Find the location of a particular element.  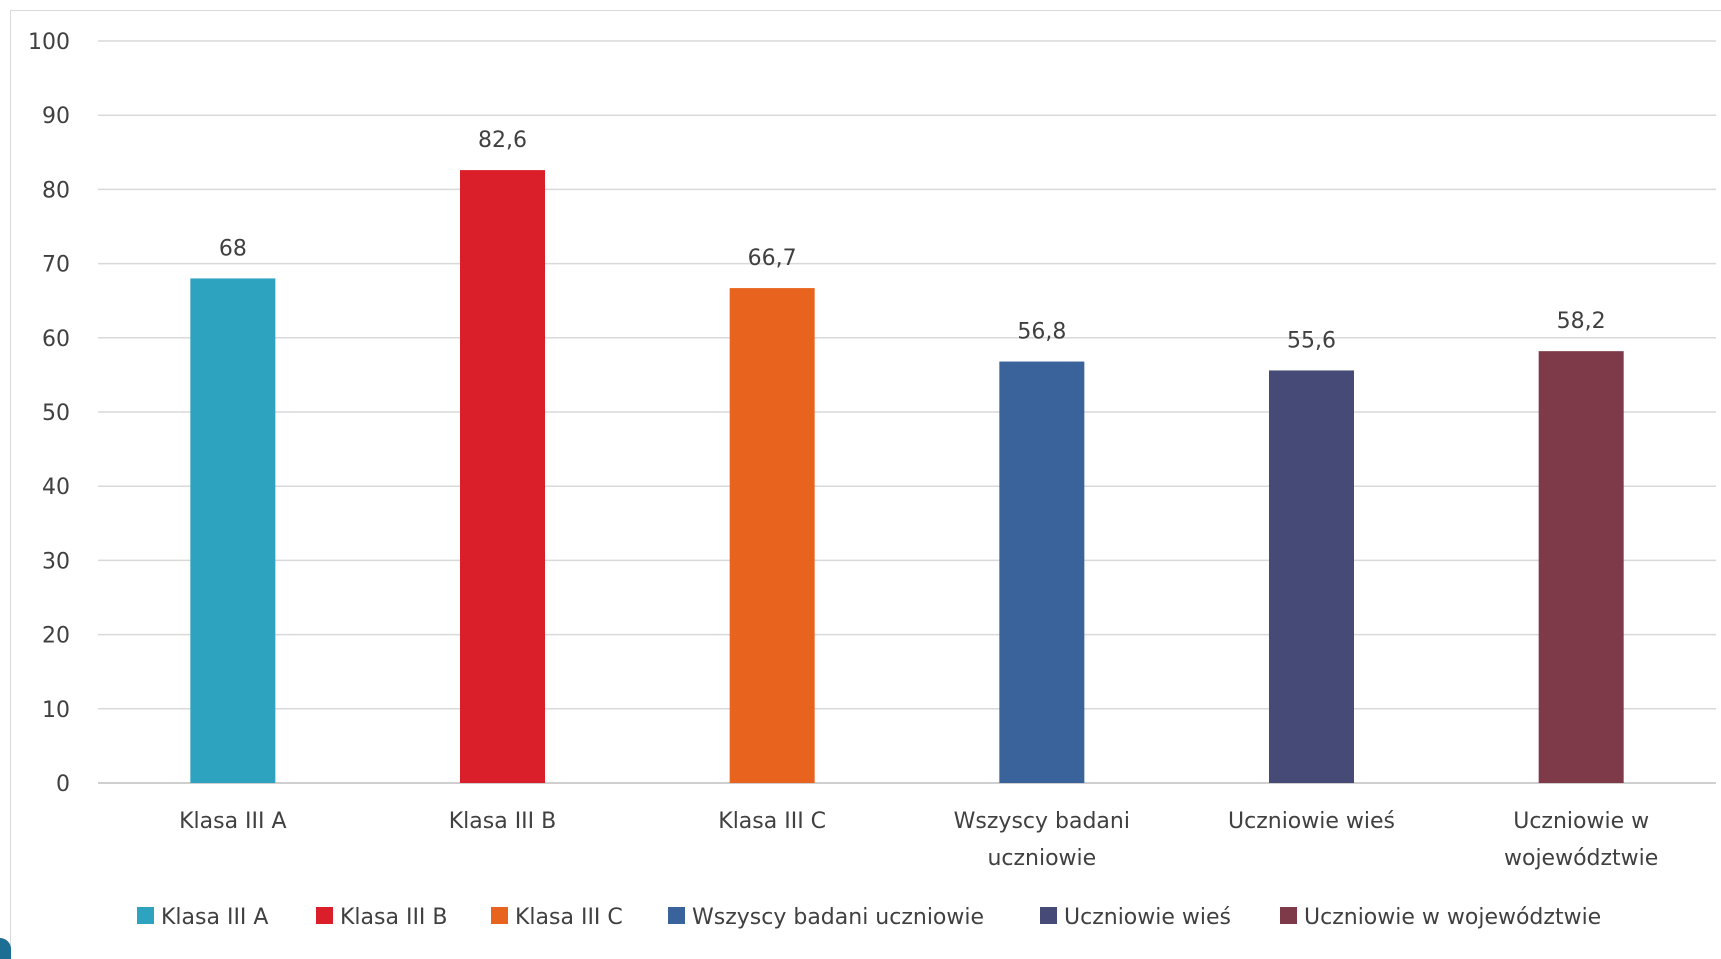

y-tick-label: 30 is located at coordinates (56, 561).